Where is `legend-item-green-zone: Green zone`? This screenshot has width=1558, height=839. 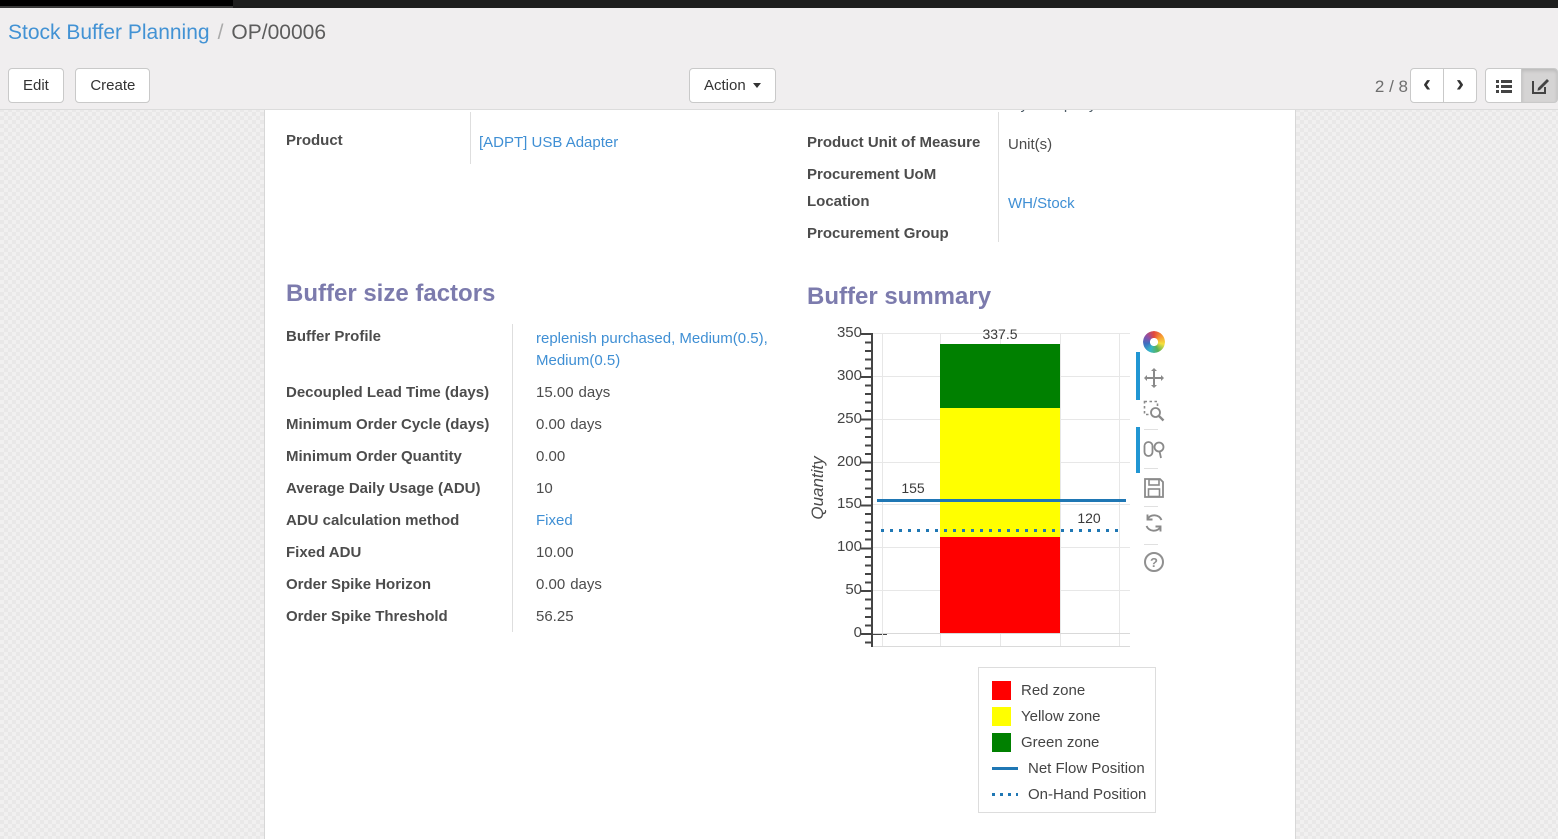 legend-item-green-zone: Green zone is located at coordinates (1073, 742).